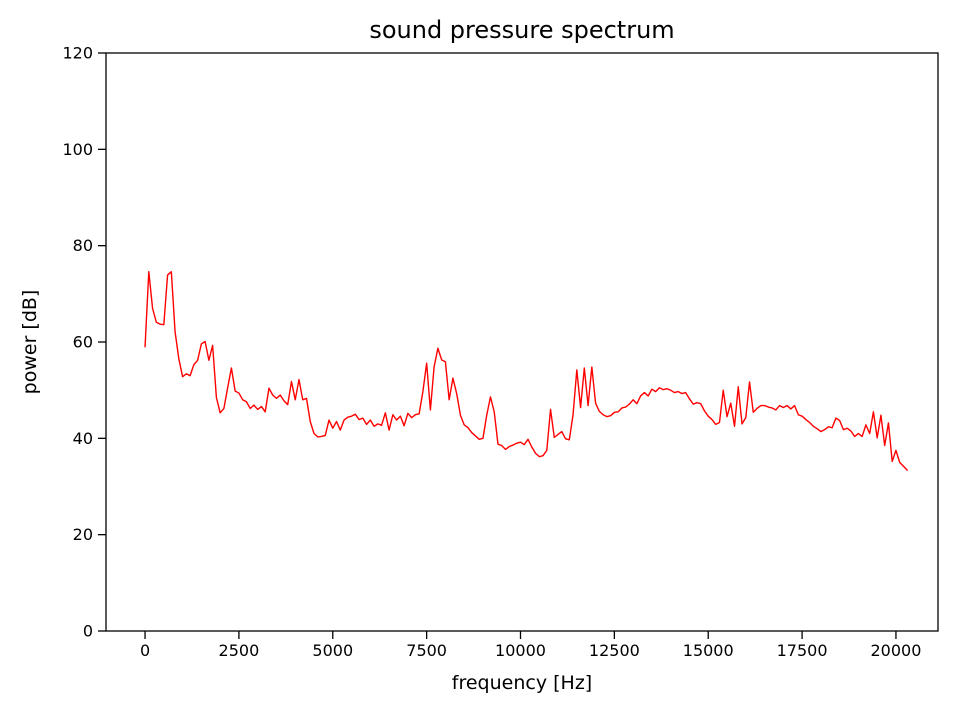 The image size is (960, 720). I want to click on x-tick-label: 0, so click(145, 650).